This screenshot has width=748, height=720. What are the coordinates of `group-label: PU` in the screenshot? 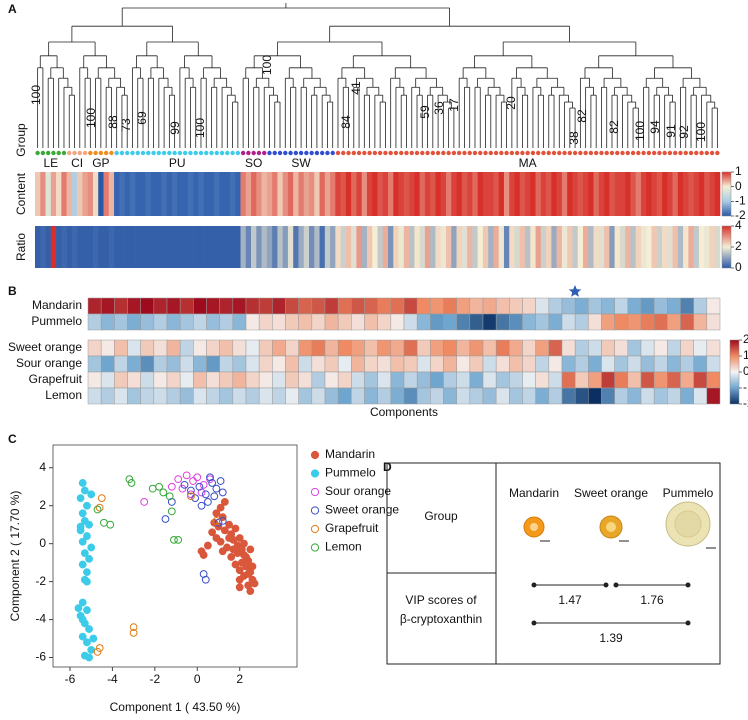 It's located at (177, 163).